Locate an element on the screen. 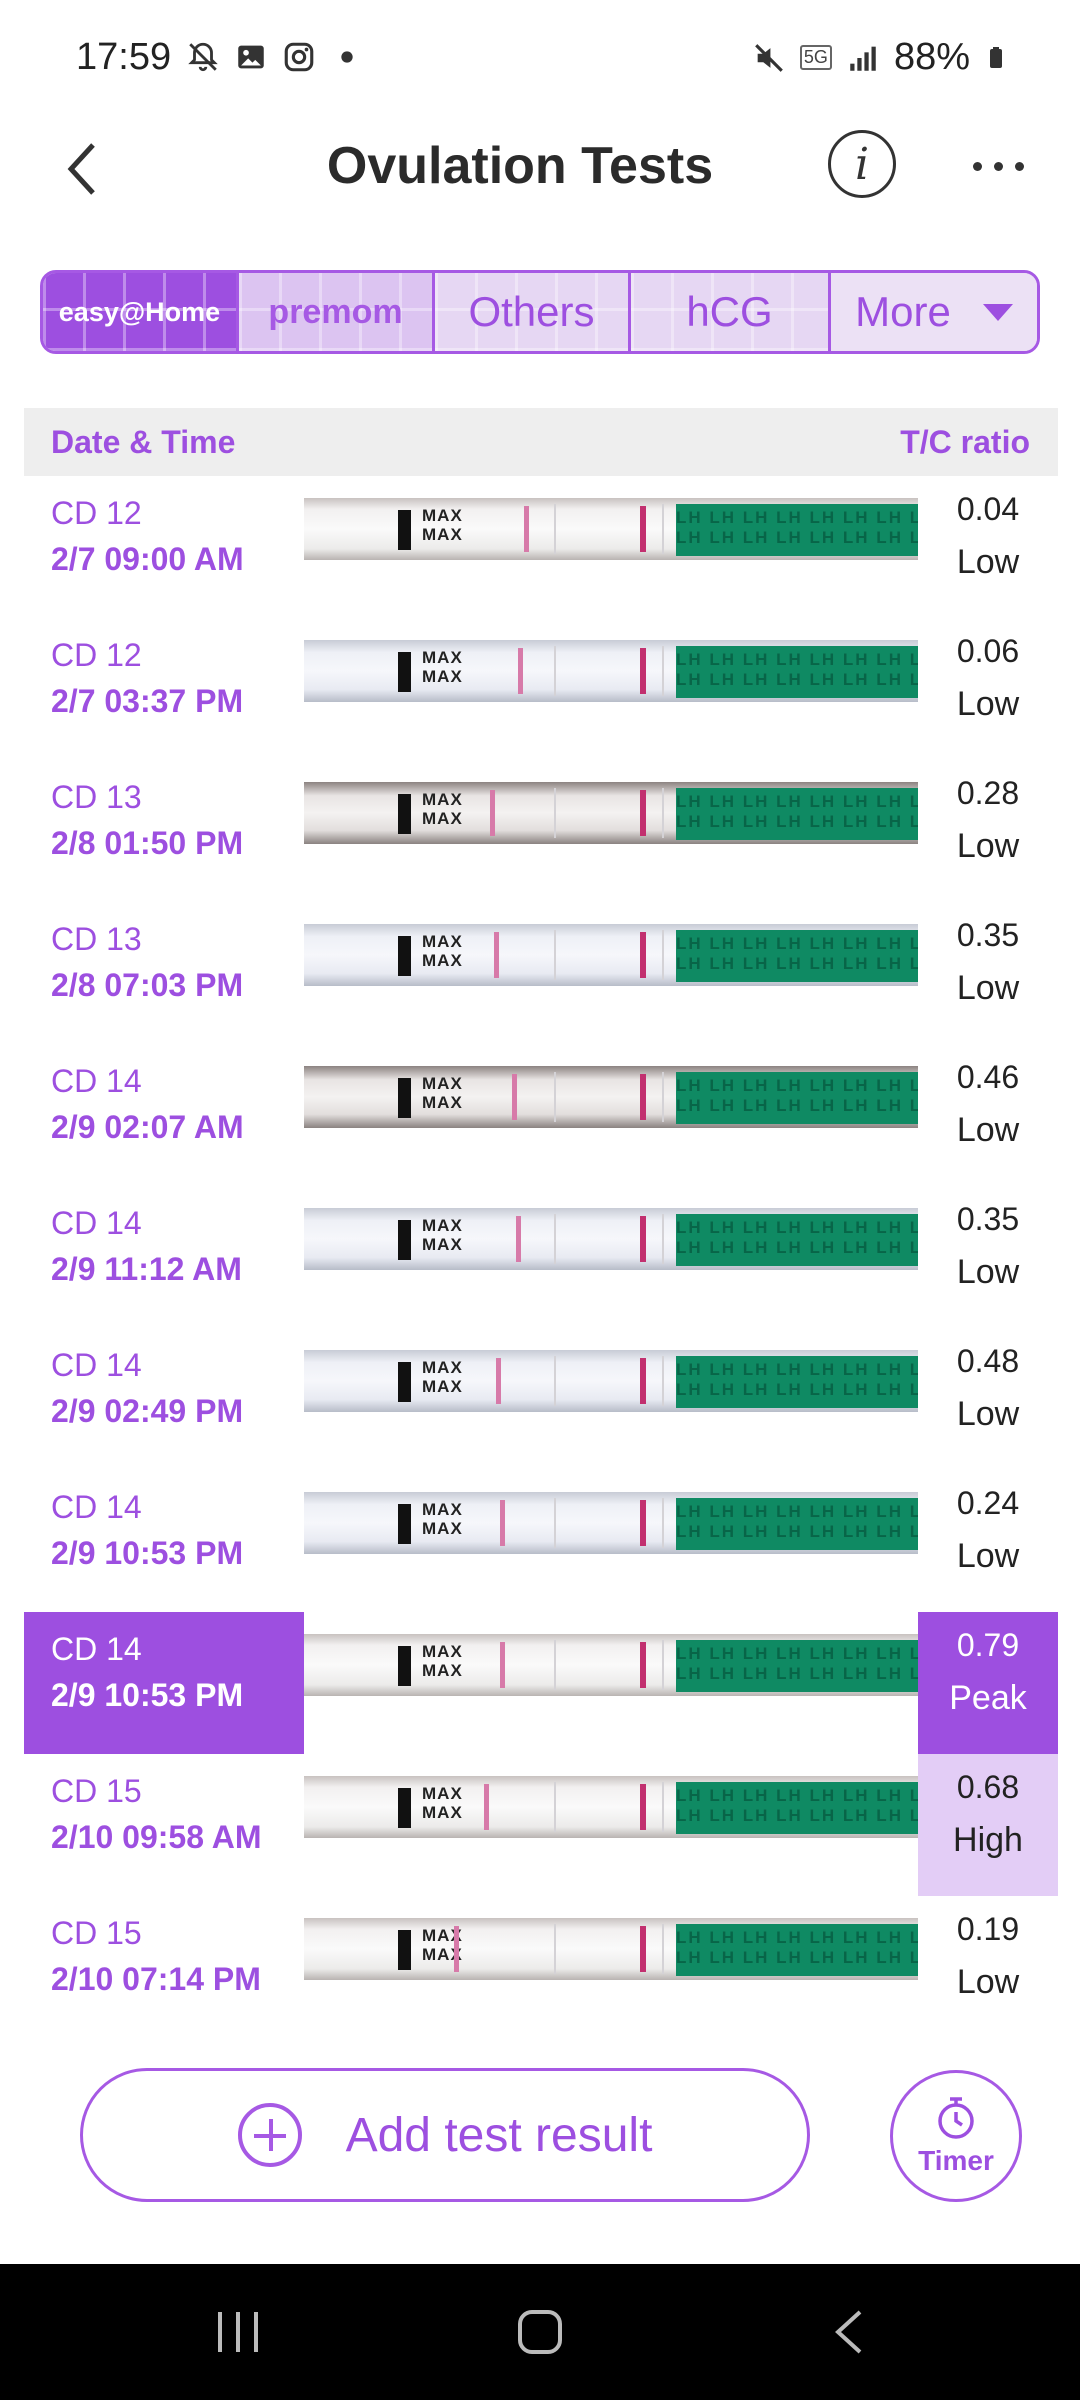 Image resolution: width=1080 pixels, height=2400 pixels. brand-tabs: easy@Home premom Others hCG More is located at coordinates (540, 312).